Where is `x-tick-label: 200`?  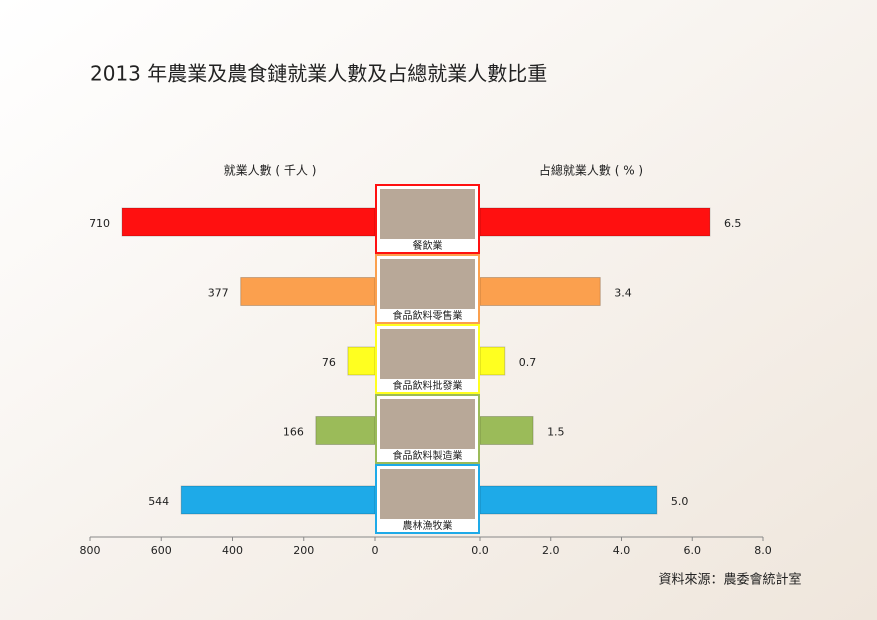
x-tick-label: 200 is located at coordinates (303, 550).